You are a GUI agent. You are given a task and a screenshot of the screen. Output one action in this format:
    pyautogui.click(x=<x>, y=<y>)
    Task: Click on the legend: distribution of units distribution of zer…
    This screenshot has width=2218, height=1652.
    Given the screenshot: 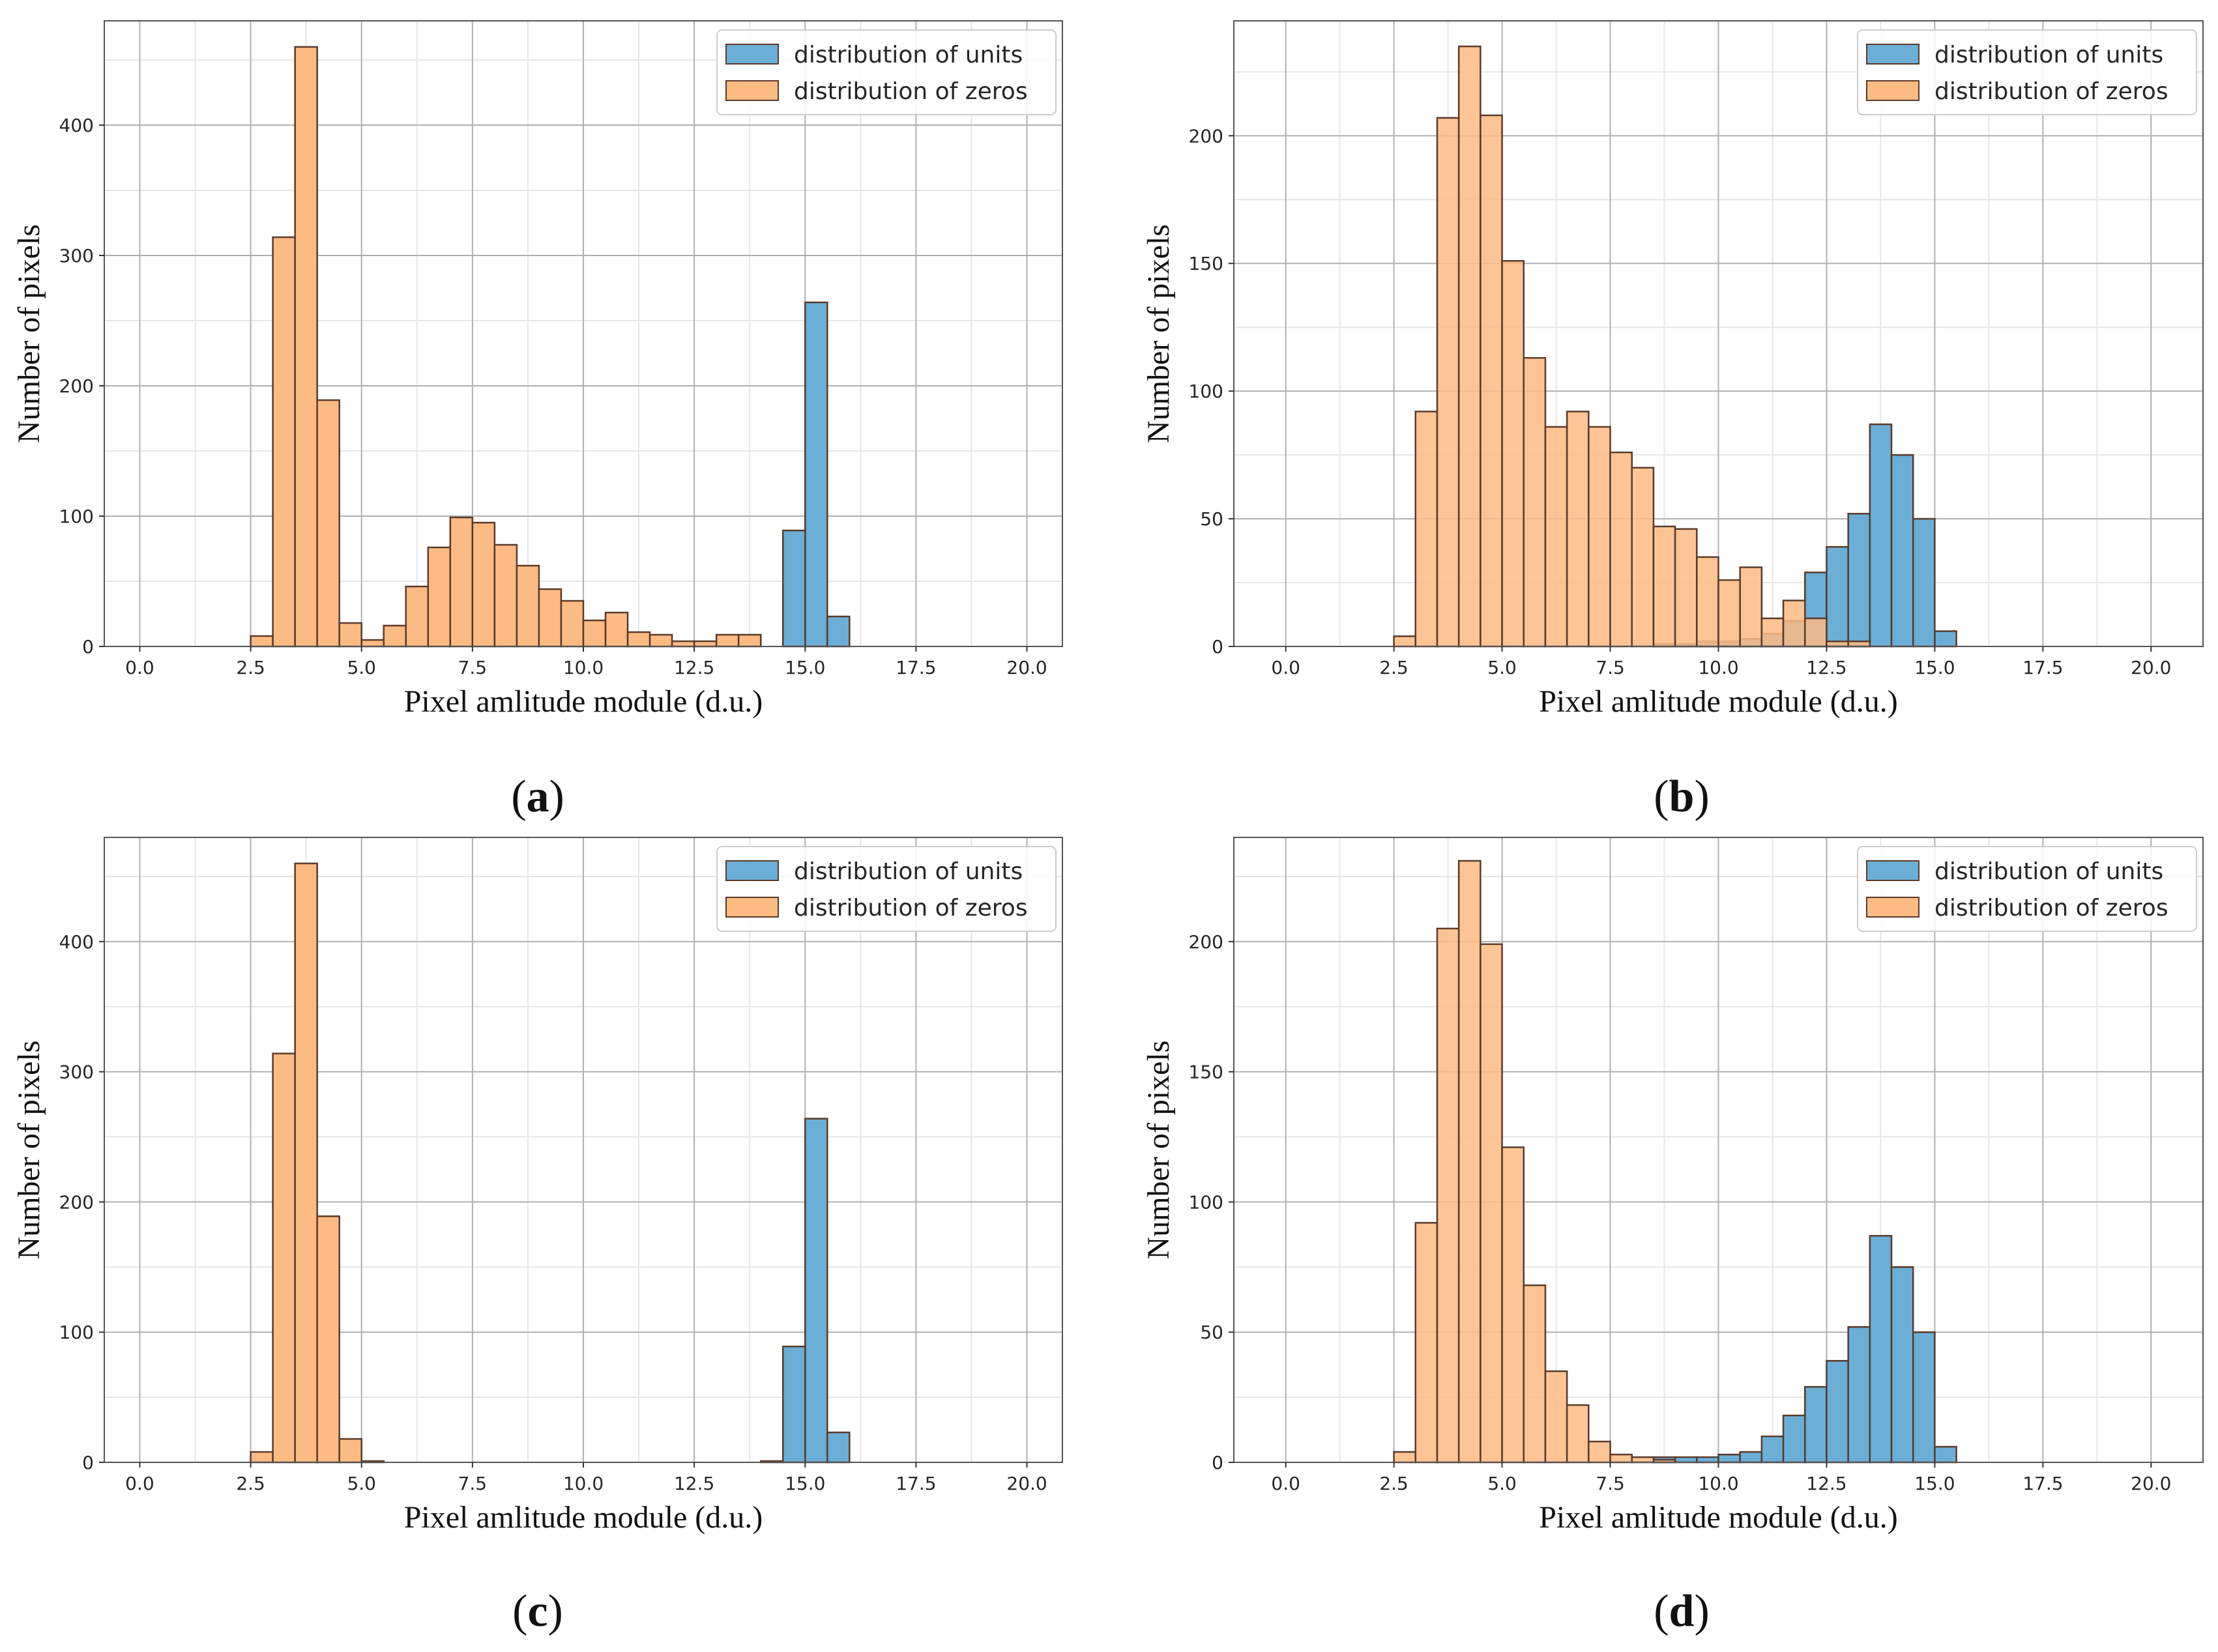 What is the action you would take?
    pyautogui.click(x=2027, y=889)
    